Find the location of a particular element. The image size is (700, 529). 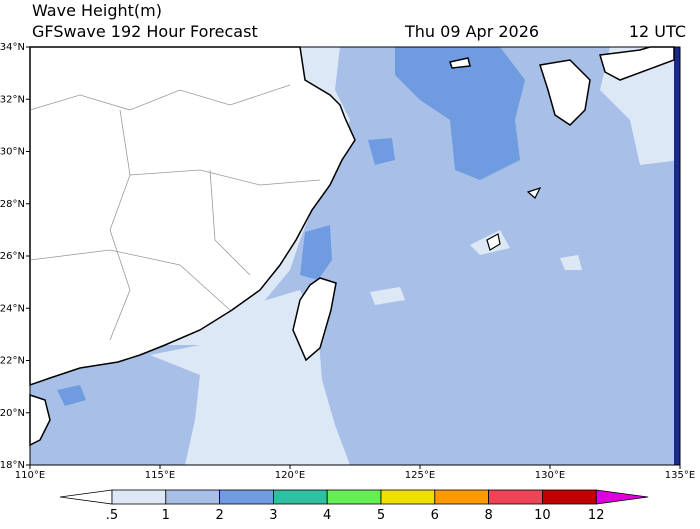

lat-tick-label: 26°N is located at coordinates (12, 256).